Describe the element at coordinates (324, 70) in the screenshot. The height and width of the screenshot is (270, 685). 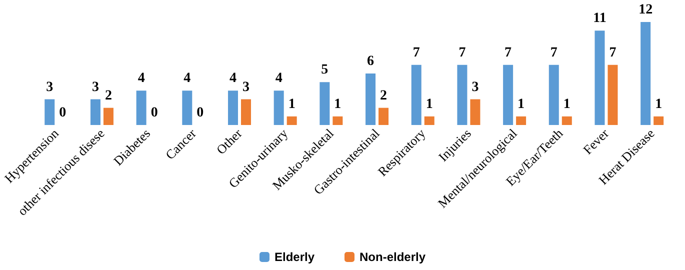
I see `data-label: 5` at that location.